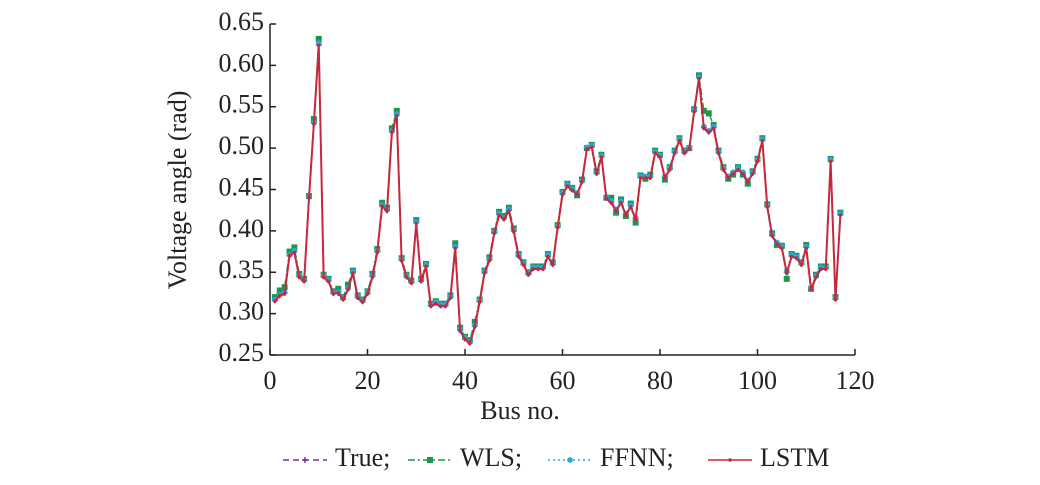  I want to click on x-tick-label: 40, so click(465, 380).